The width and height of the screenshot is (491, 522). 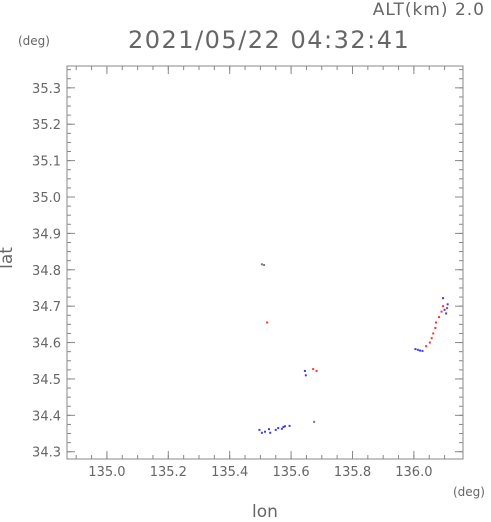 What do you see at coordinates (46, 453) in the screenshot?
I see `y-tick-label: 34.3` at bounding box center [46, 453].